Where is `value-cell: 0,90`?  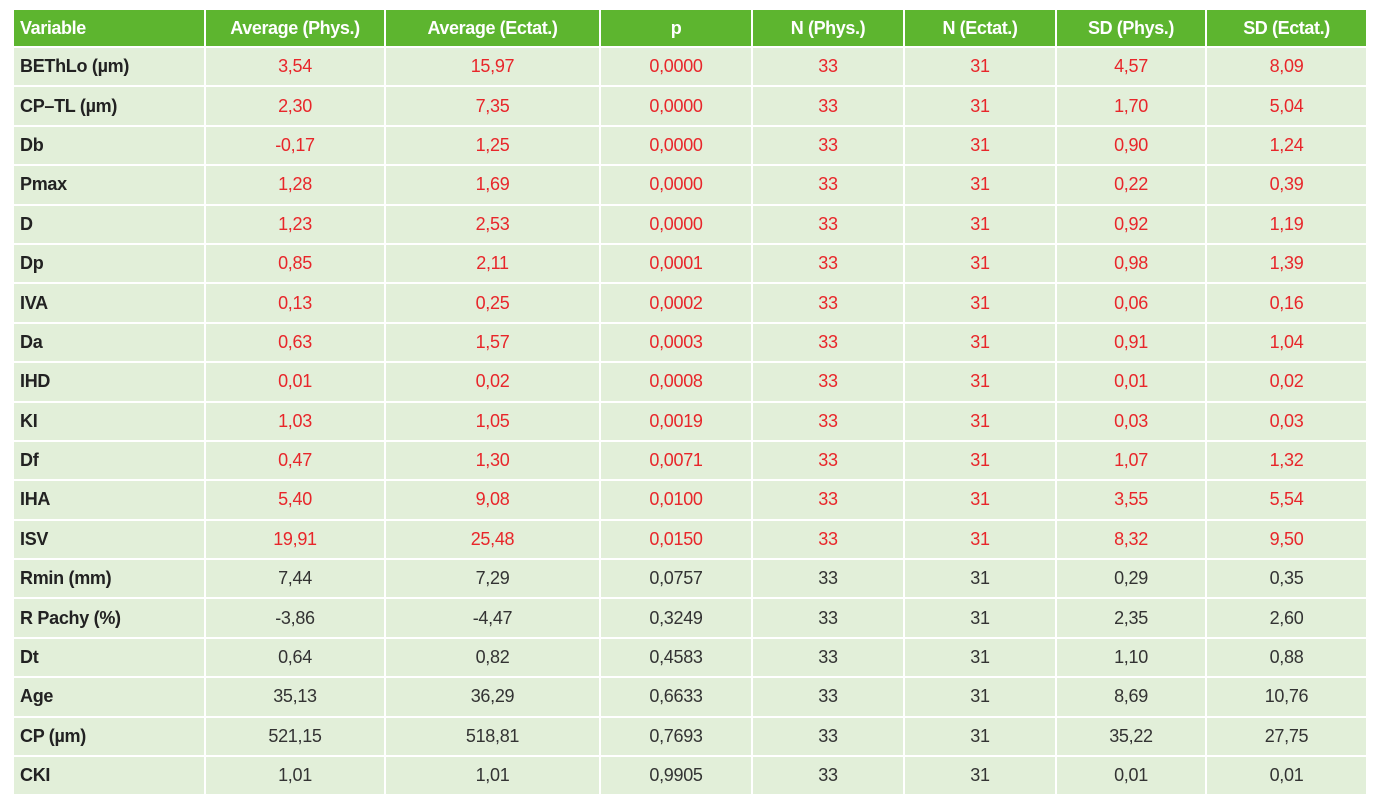
value-cell: 0,90 is located at coordinates (1131, 145).